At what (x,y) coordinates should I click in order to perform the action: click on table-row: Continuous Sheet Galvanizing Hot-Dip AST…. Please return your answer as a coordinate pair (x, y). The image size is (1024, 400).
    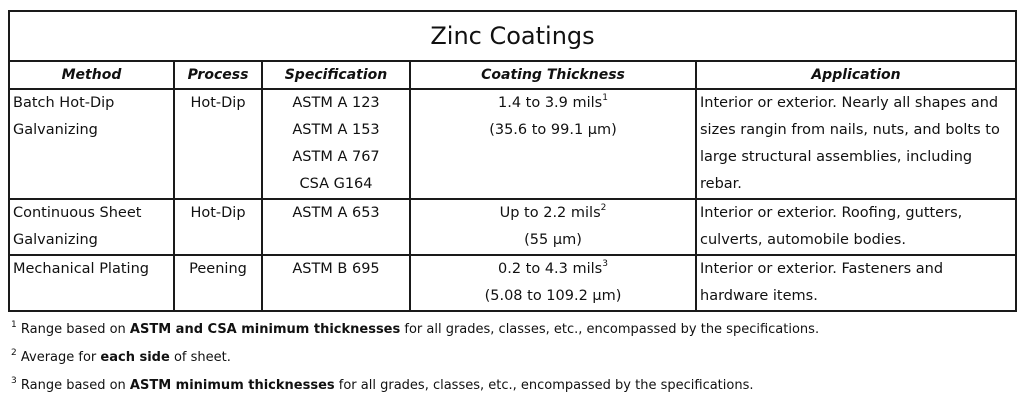
    Looking at the image, I should click on (512, 227).